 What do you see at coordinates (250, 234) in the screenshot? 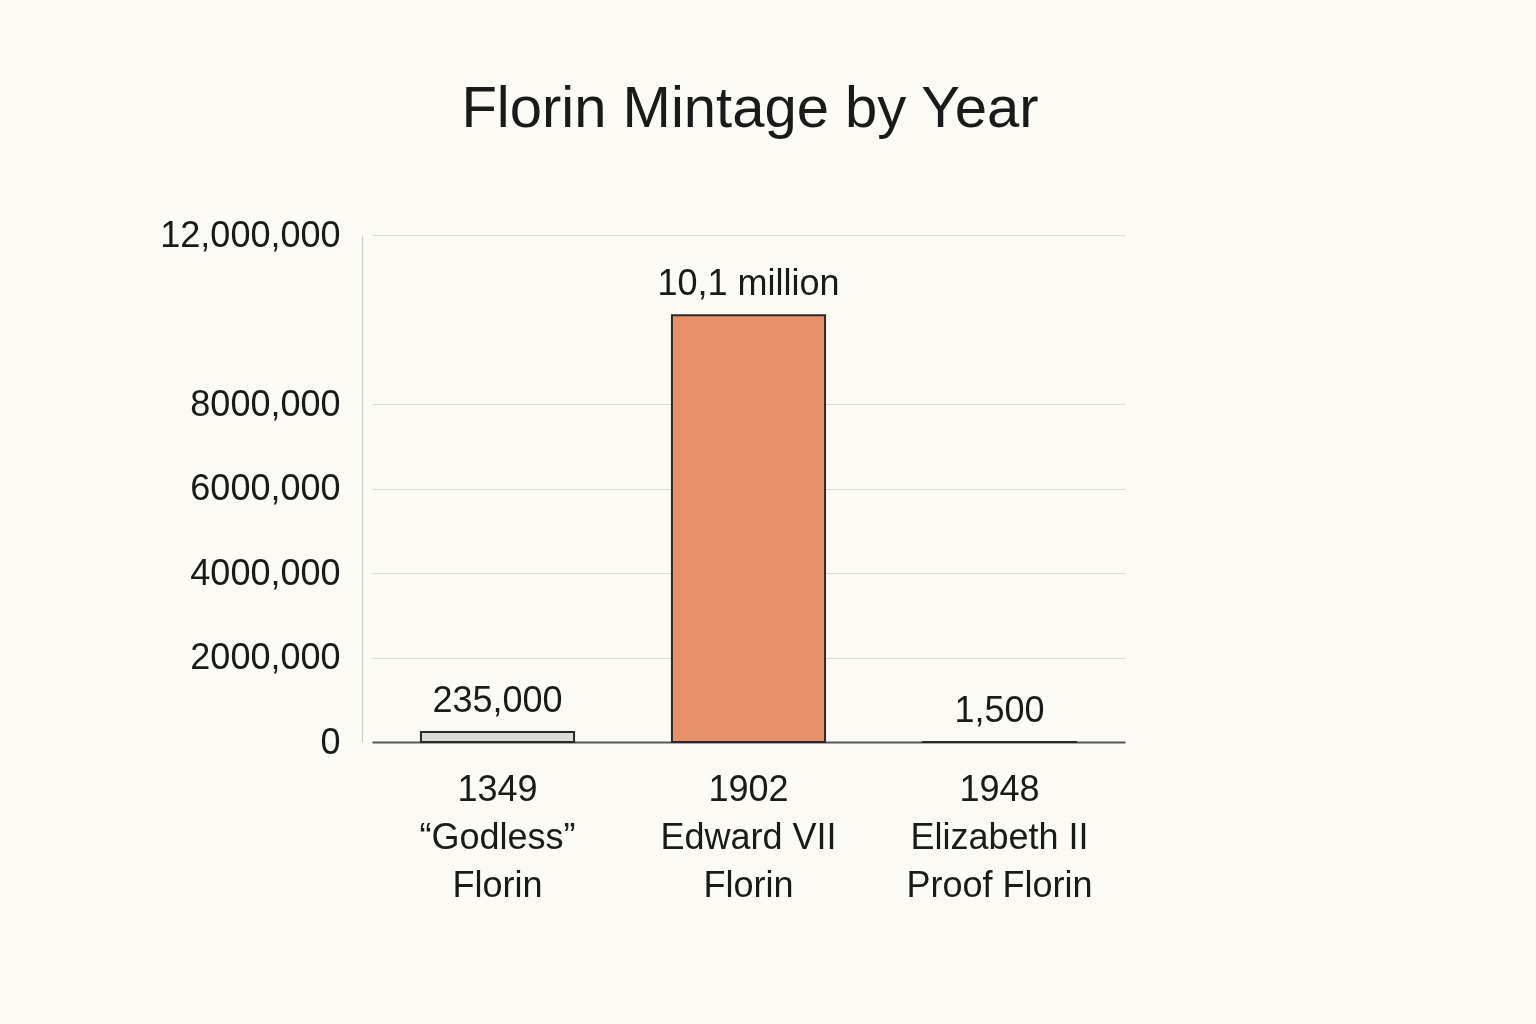
I see `y-tick-label: 12,000,000` at bounding box center [250, 234].